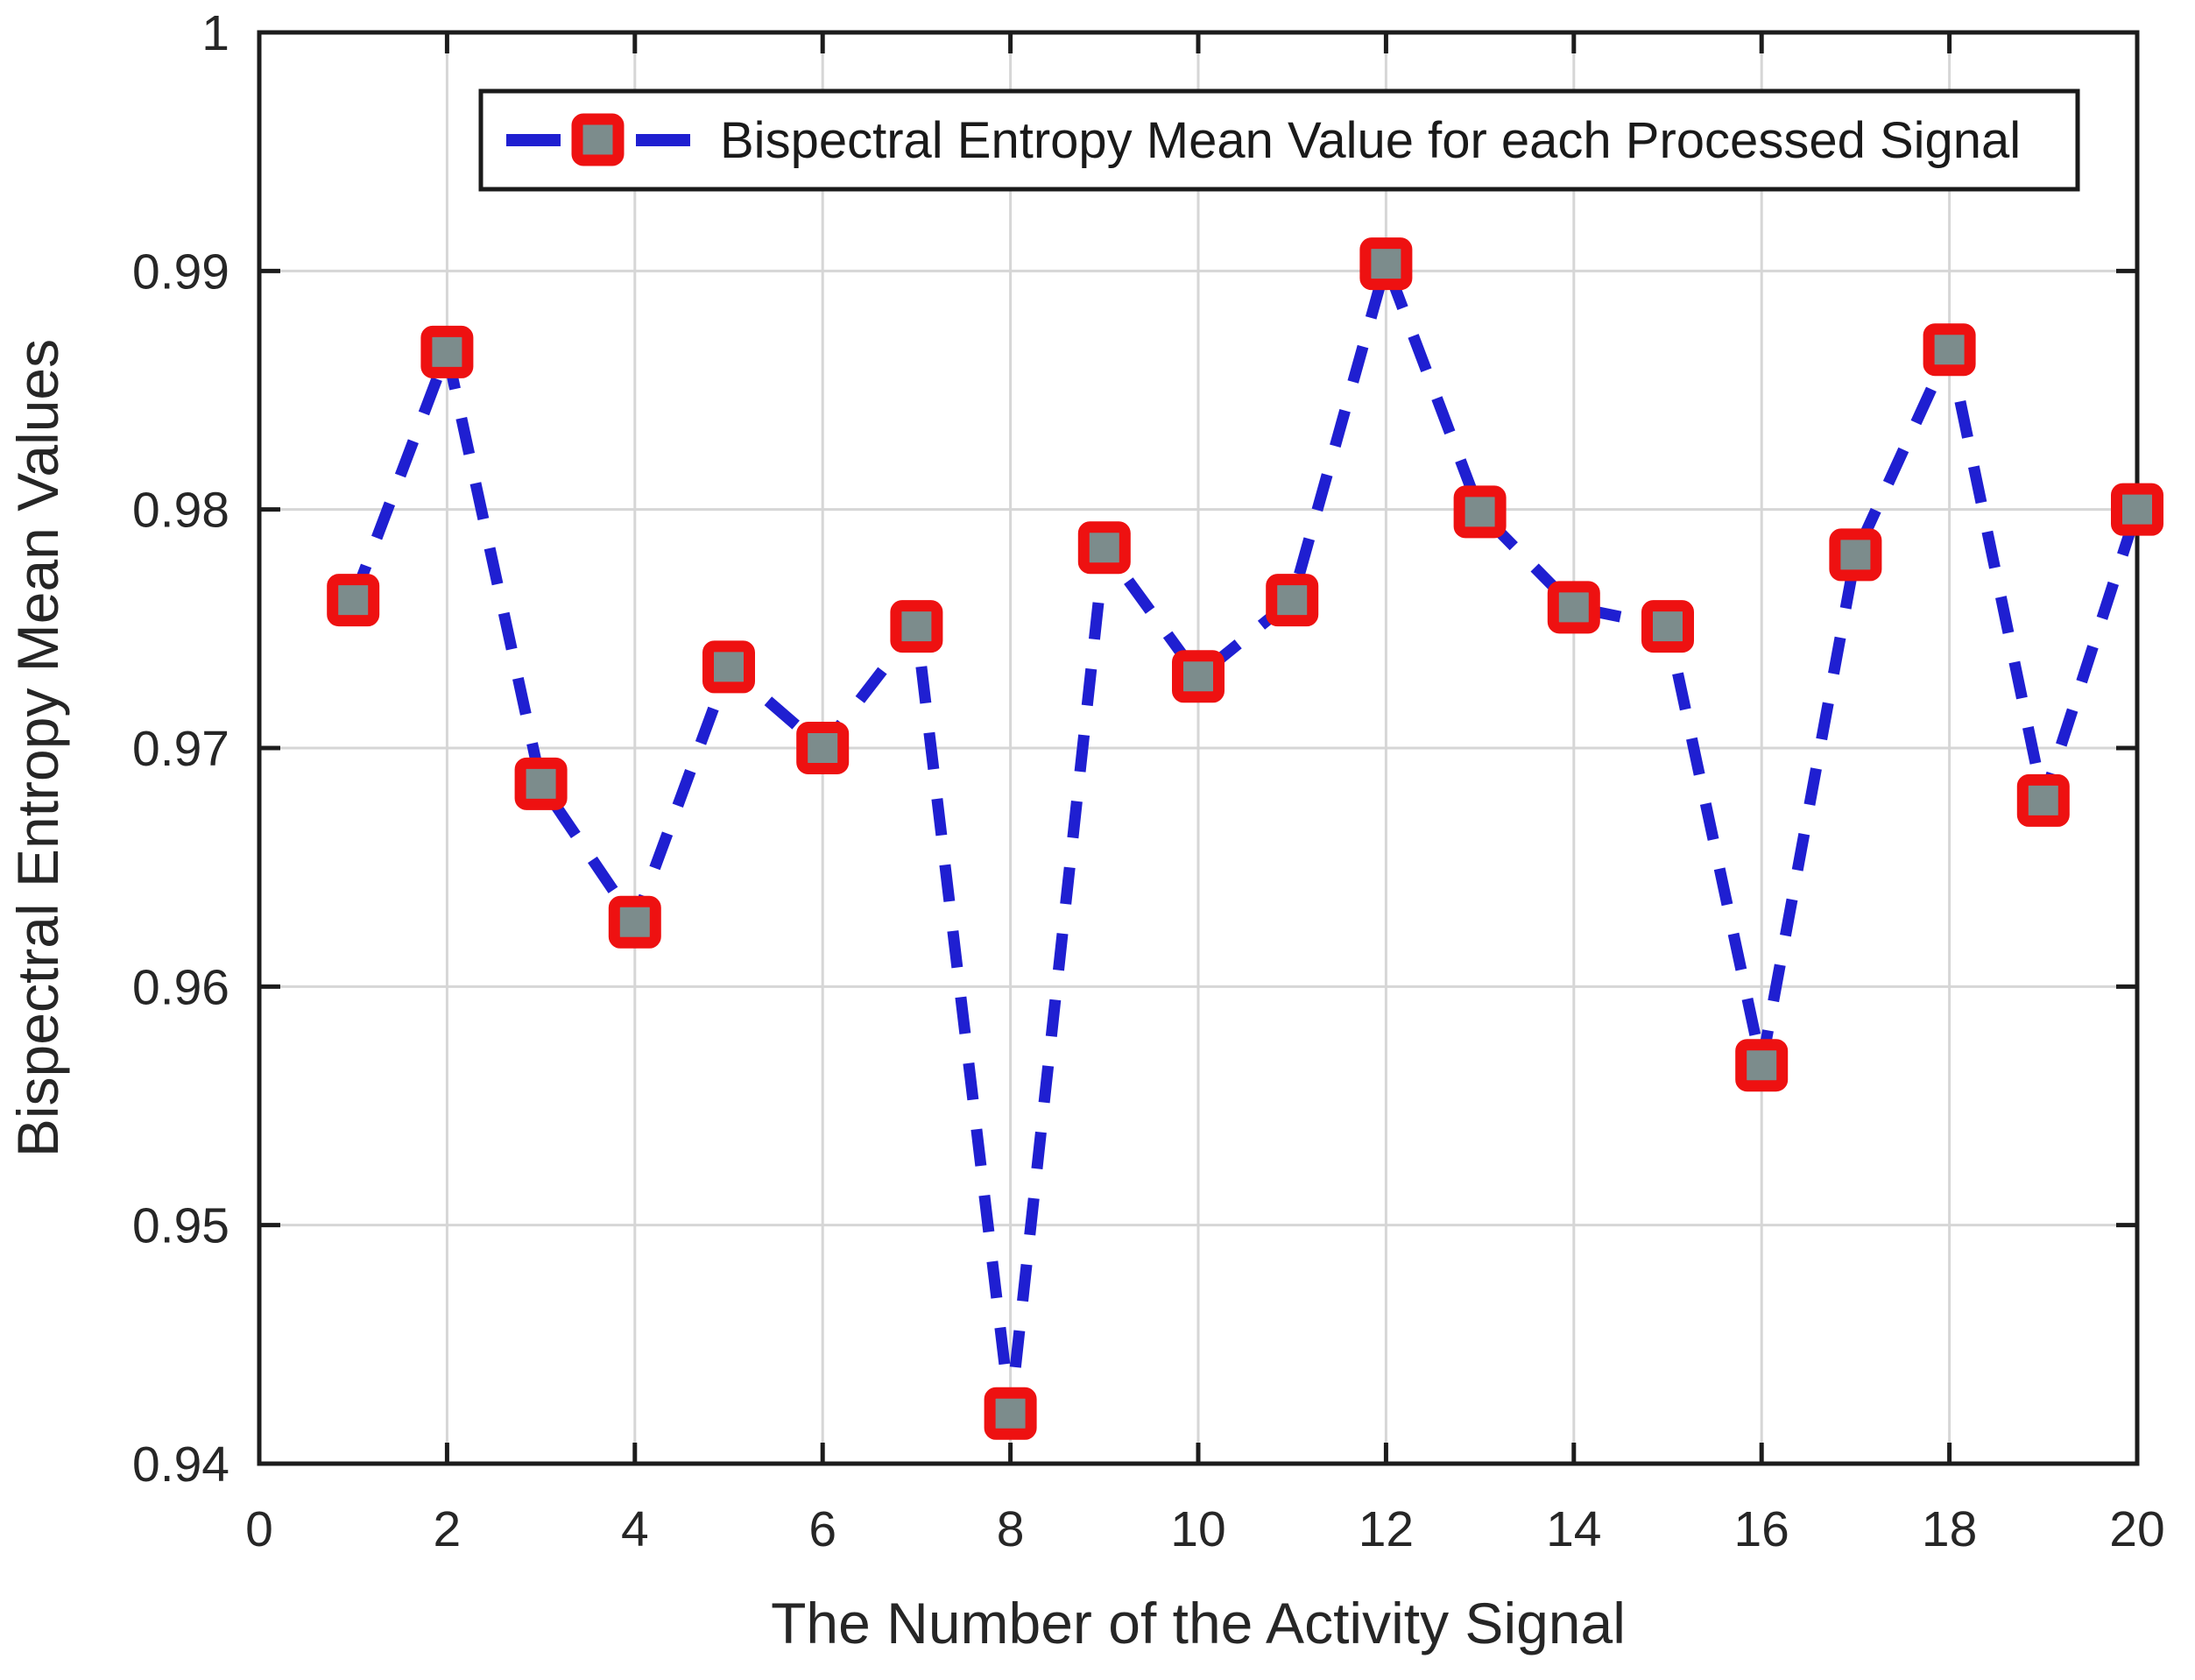 Image resolution: width=2195 pixels, height=1680 pixels. What do you see at coordinates (180, 272) in the screenshot?
I see `y-tick-label: 0.99` at bounding box center [180, 272].